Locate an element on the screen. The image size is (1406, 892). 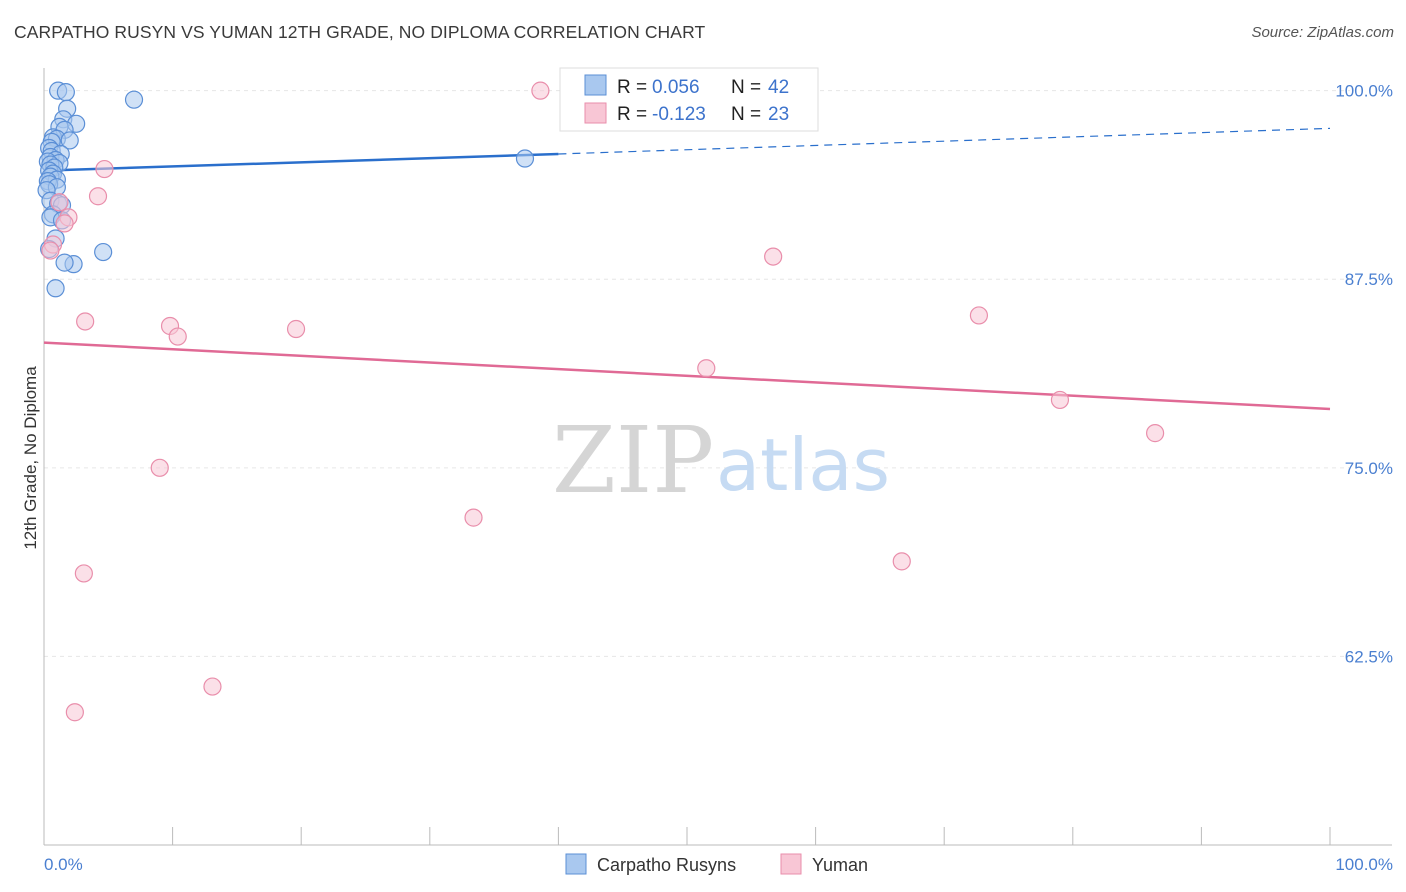
stats-legend: R = 0.056 N = 42 R = -0.123 N = 23 is located at coordinates (689, 99).